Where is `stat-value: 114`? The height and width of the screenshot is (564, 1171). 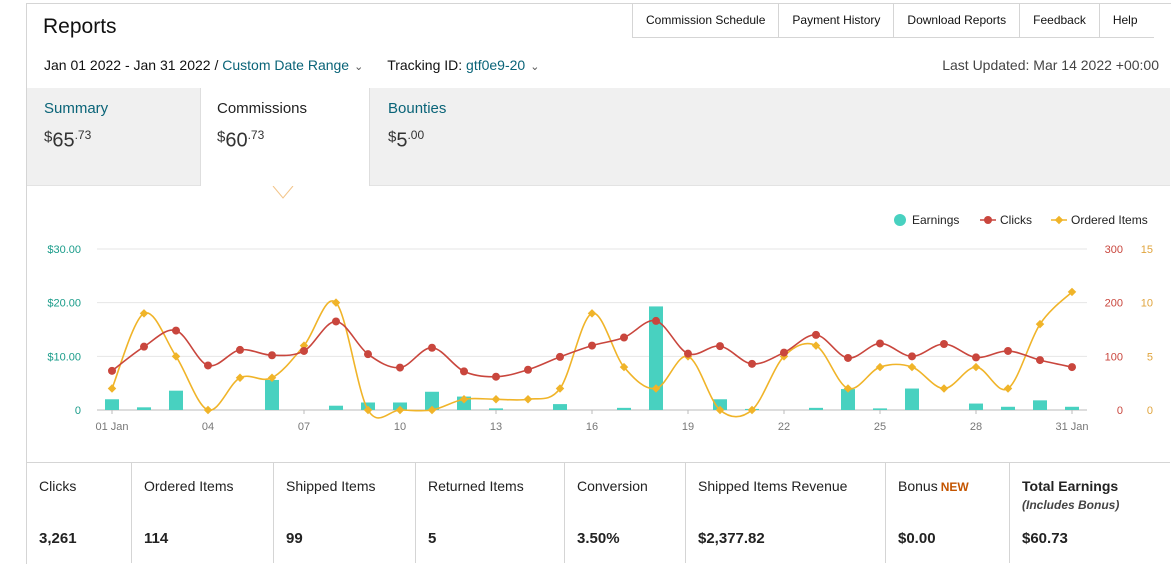 stat-value: 114 is located at coordinates (156, 538).